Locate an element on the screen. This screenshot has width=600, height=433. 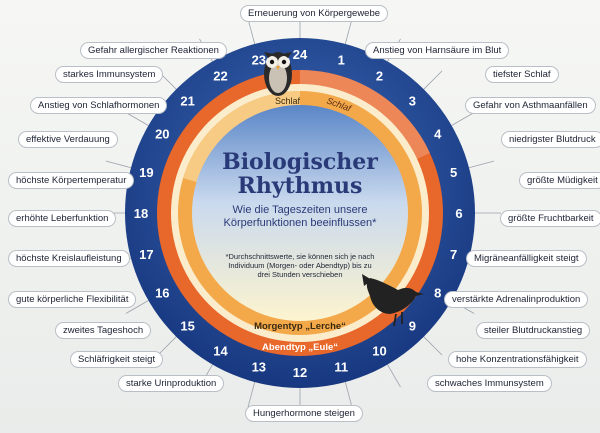
bird-icon is located at coordinates (393, 300).